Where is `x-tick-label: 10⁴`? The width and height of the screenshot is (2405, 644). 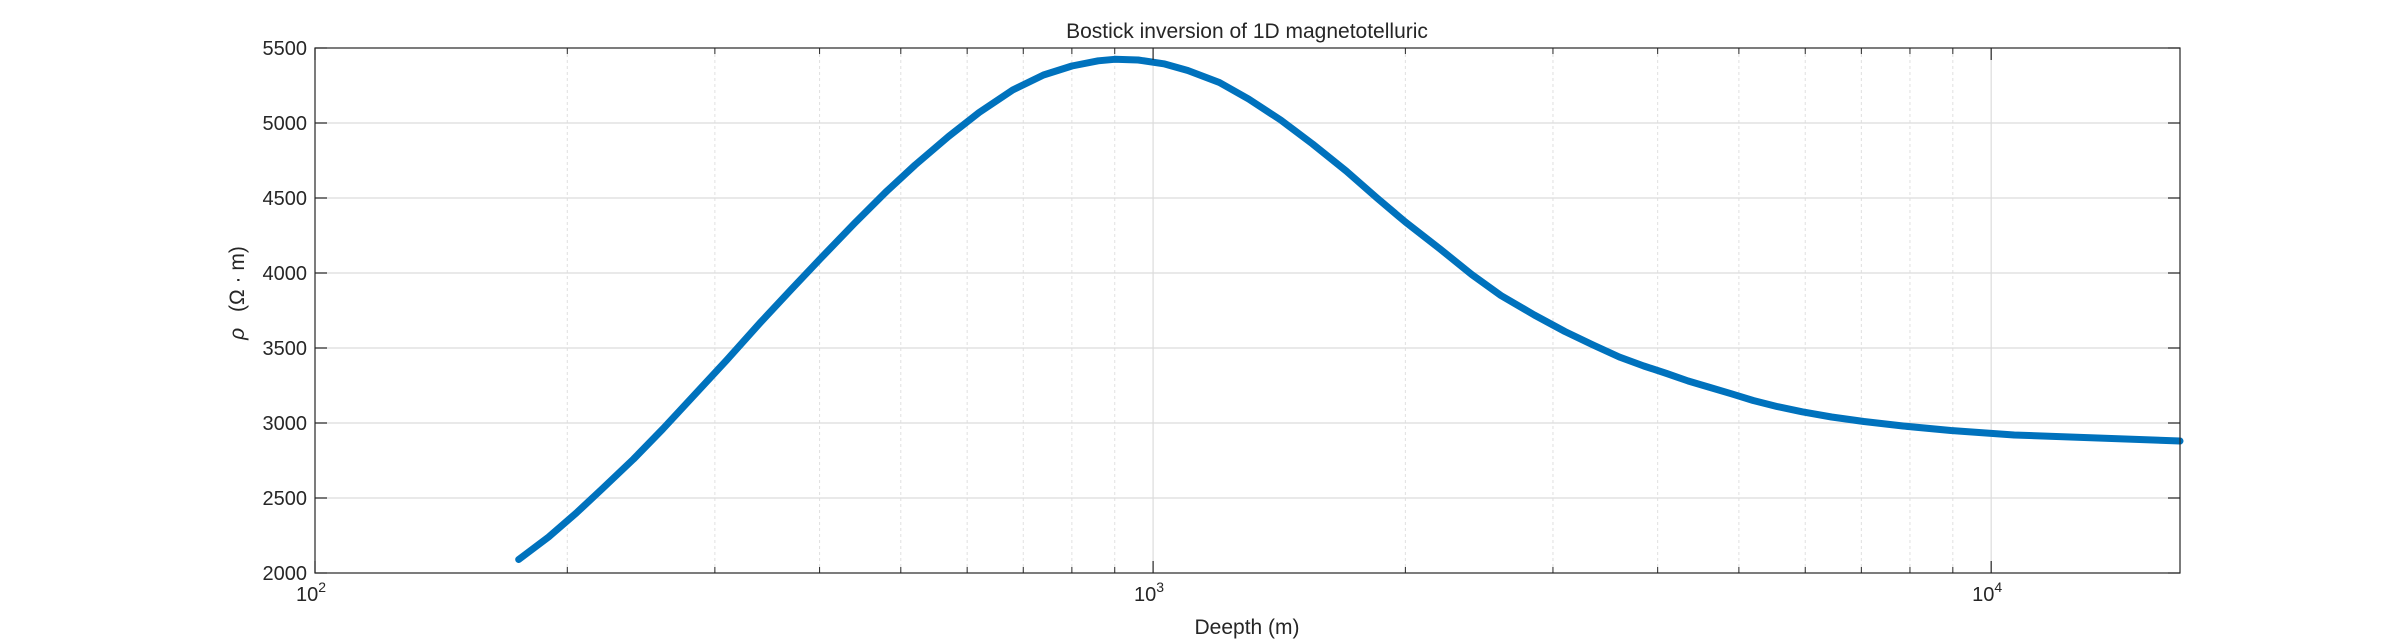
x-tick-label: 10⁴ is located at coordinates (1987, 592).